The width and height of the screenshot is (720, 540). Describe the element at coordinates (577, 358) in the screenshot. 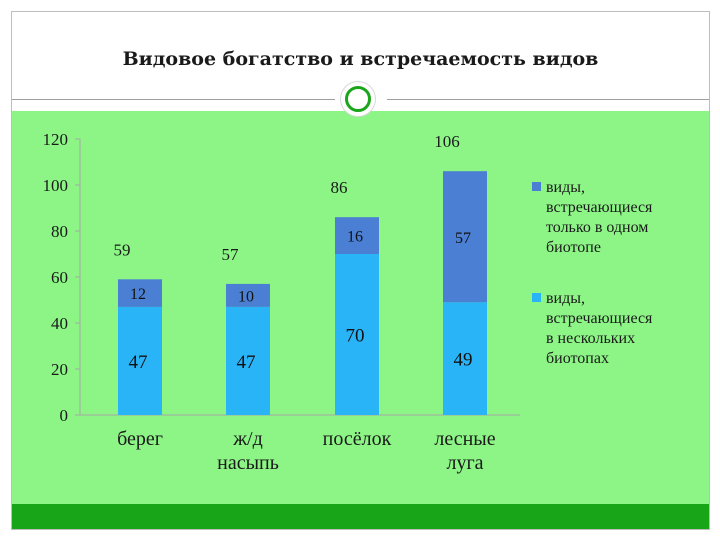

I see `legend-label: биотопах` at that location.